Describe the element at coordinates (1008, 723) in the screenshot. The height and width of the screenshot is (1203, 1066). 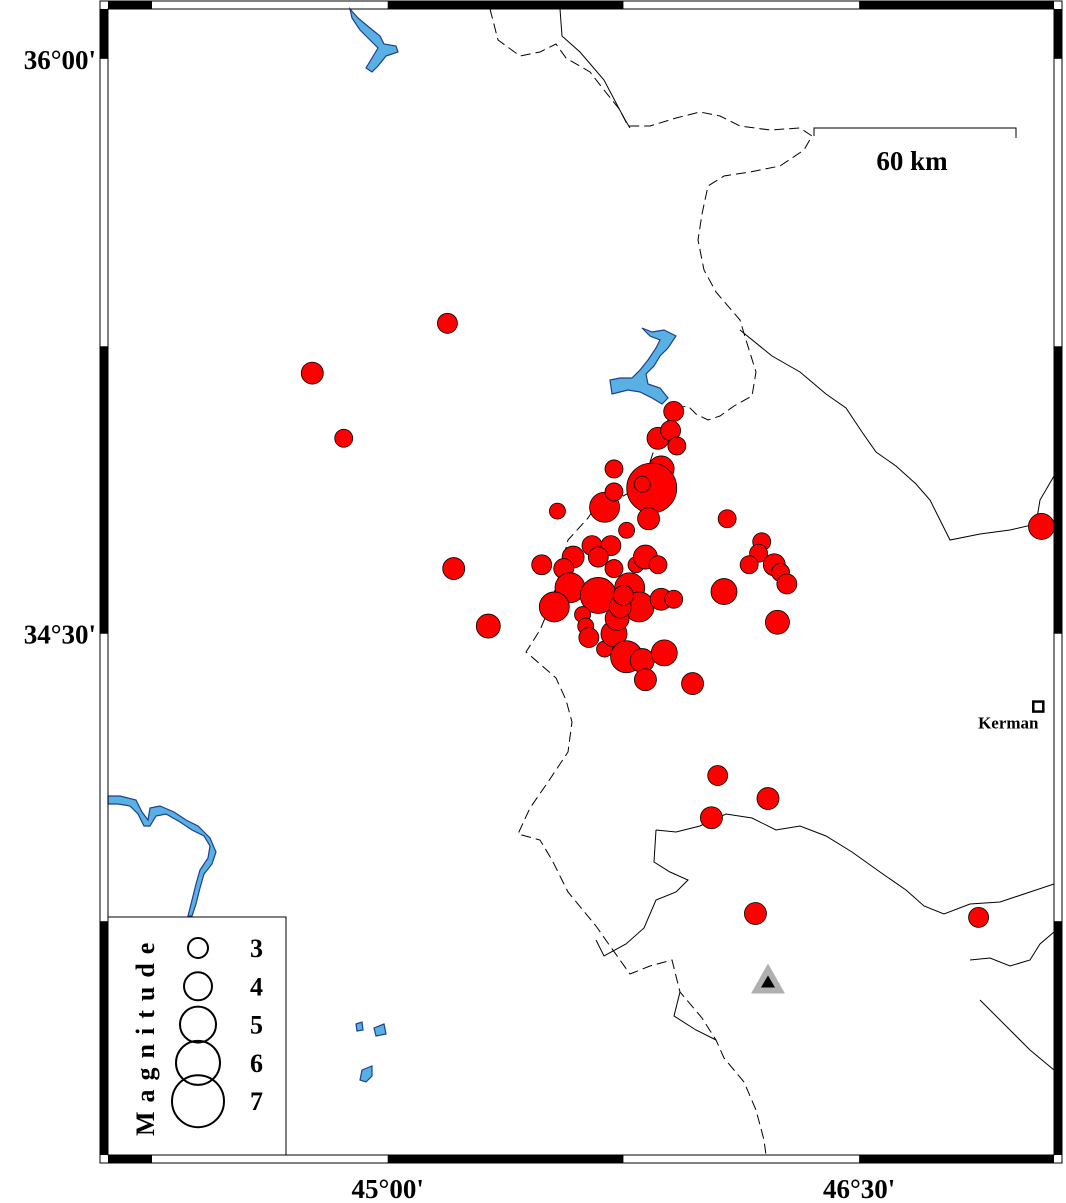
I see `city-label: Kerman` at that location.